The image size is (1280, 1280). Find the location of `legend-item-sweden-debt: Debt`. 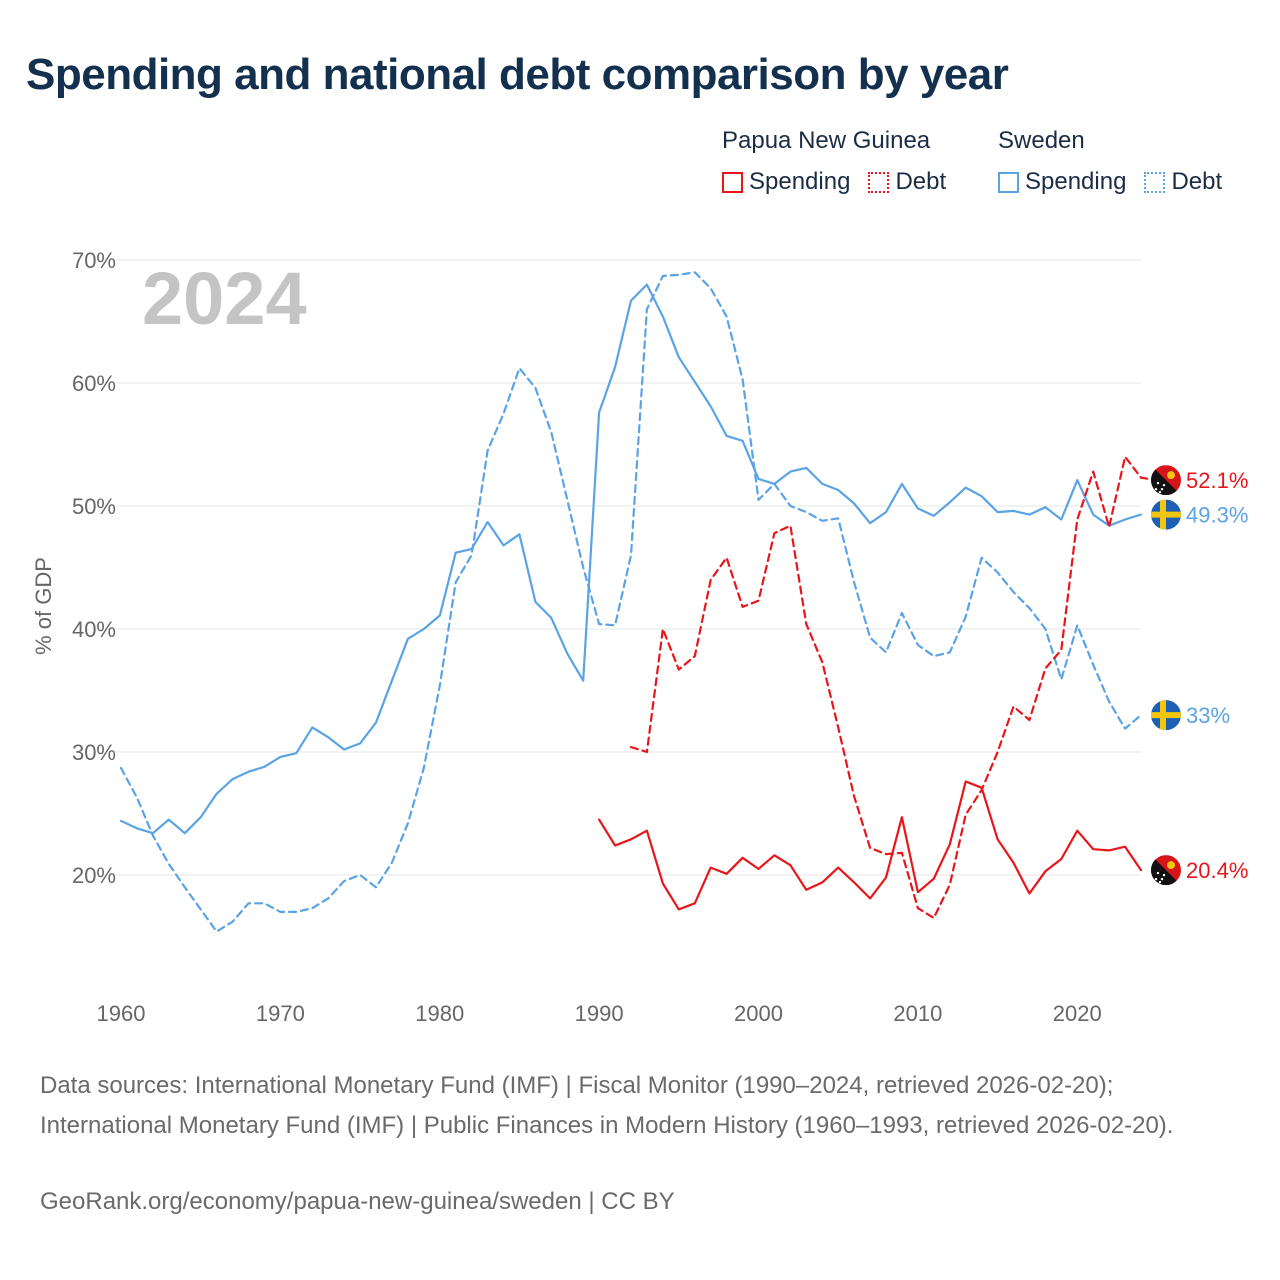

legend-item-sweden-debt: Debt is located at coordinates (1183, 182).